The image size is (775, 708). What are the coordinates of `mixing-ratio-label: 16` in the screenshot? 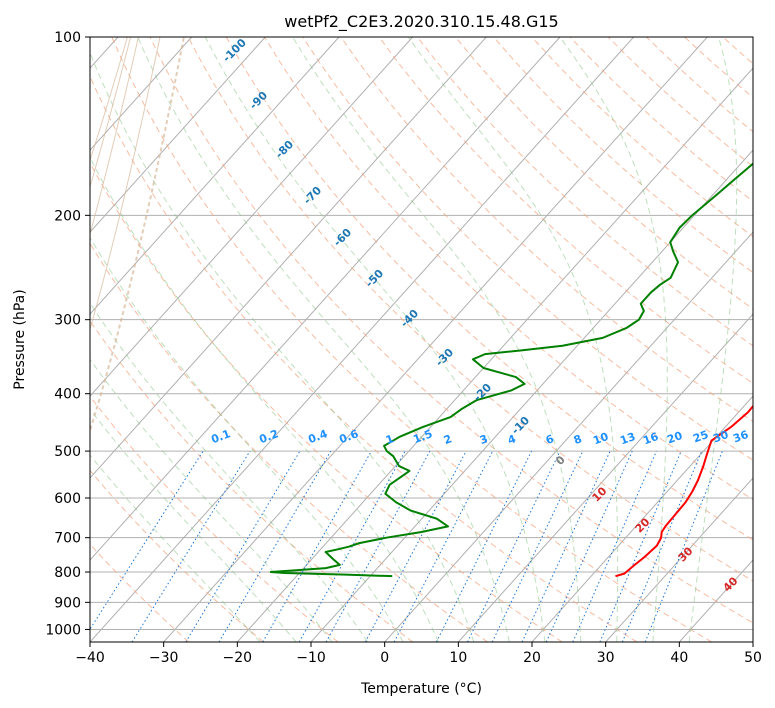 It's located at (650, 439).